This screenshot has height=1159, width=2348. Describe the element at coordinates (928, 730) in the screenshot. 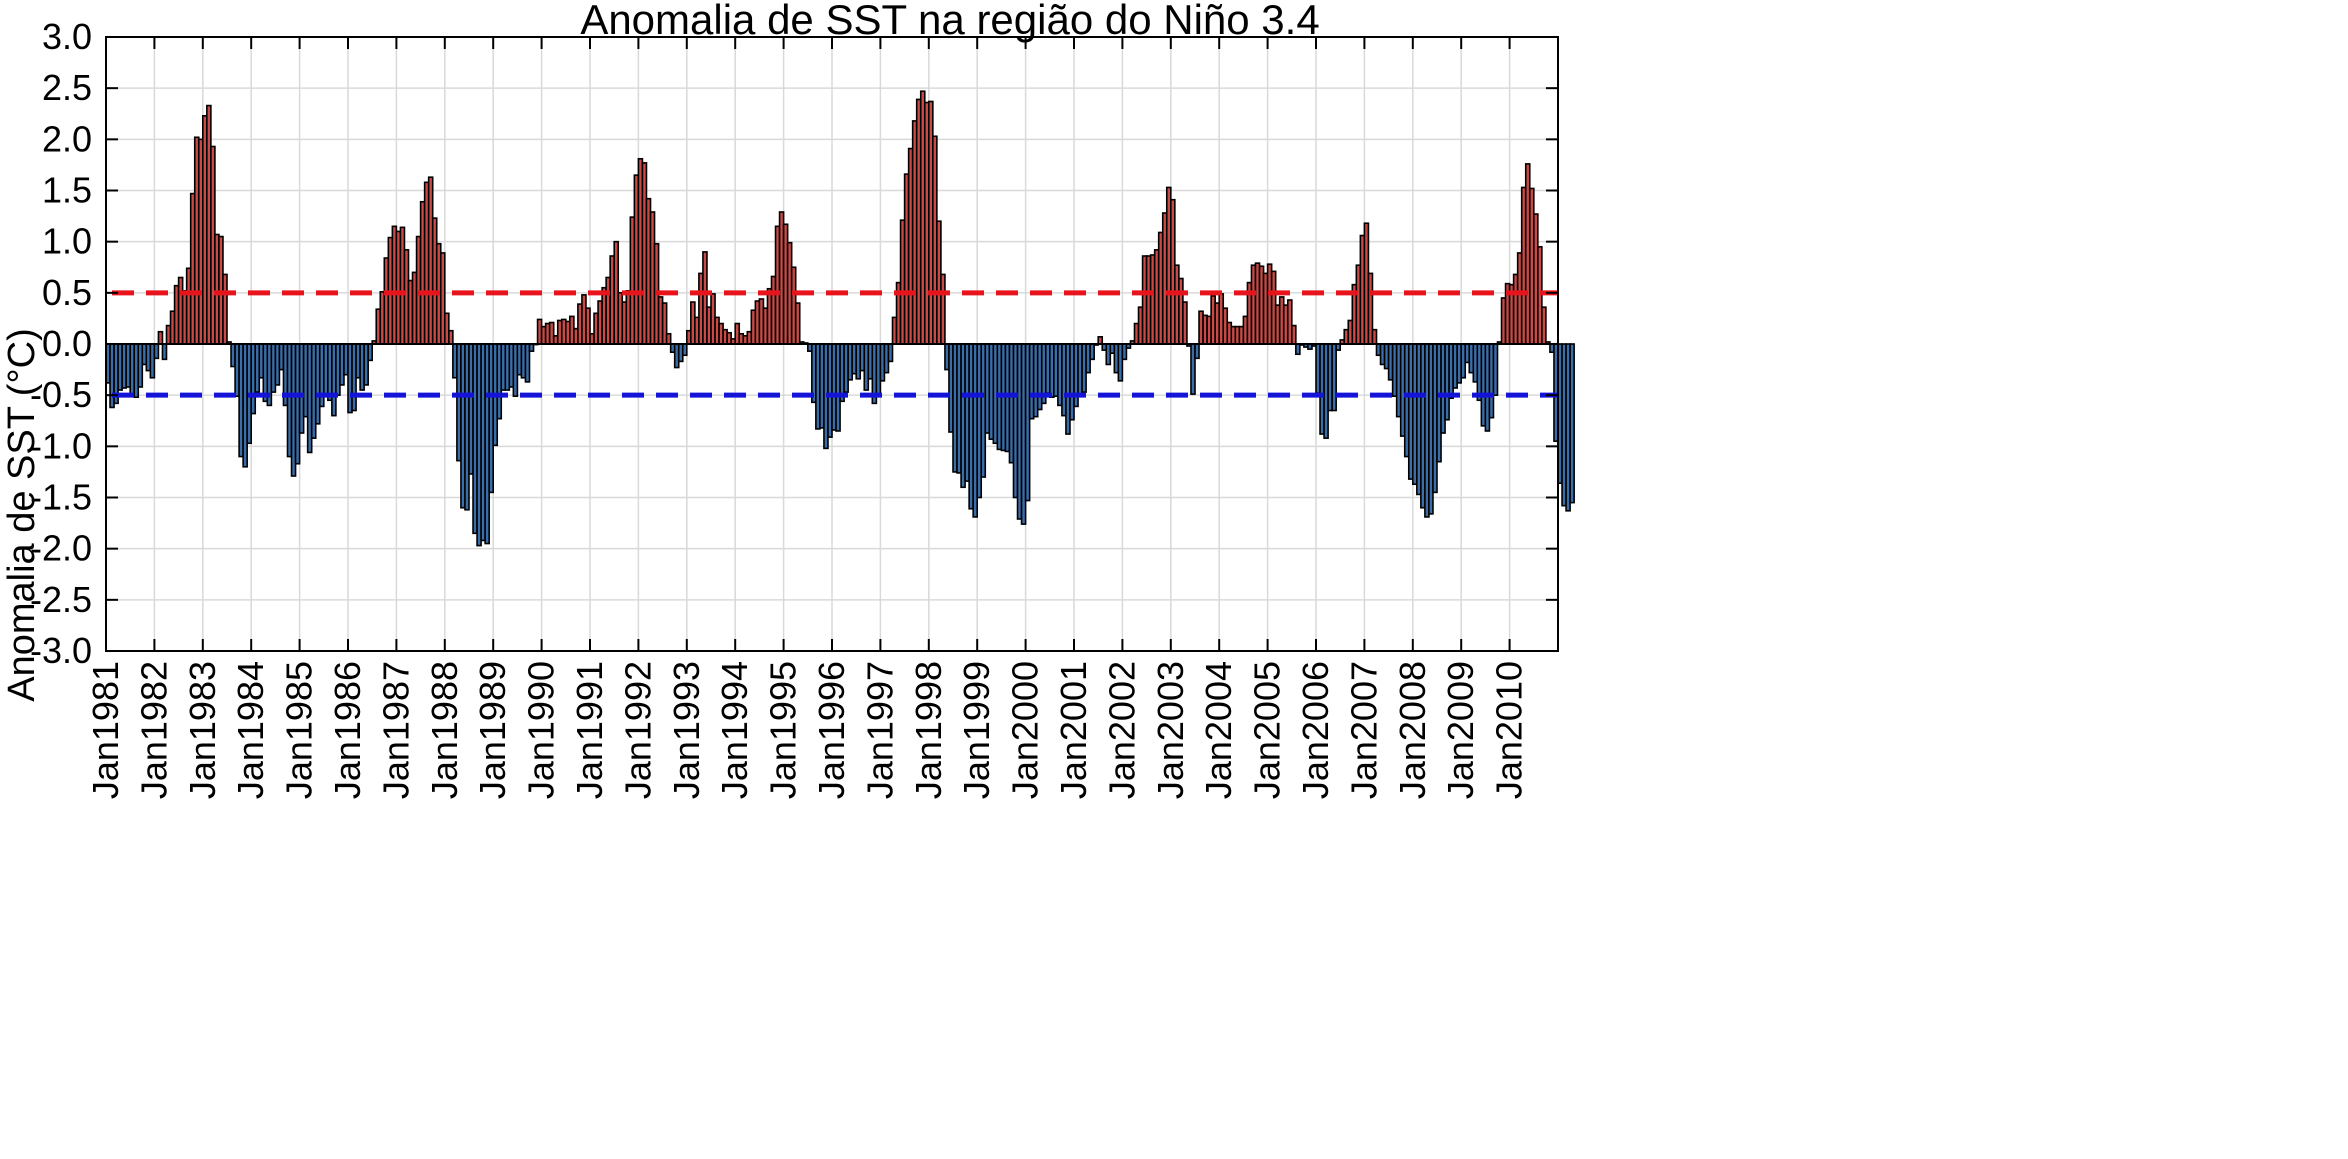

I see `x-tick-label: Jan1998` at that location.